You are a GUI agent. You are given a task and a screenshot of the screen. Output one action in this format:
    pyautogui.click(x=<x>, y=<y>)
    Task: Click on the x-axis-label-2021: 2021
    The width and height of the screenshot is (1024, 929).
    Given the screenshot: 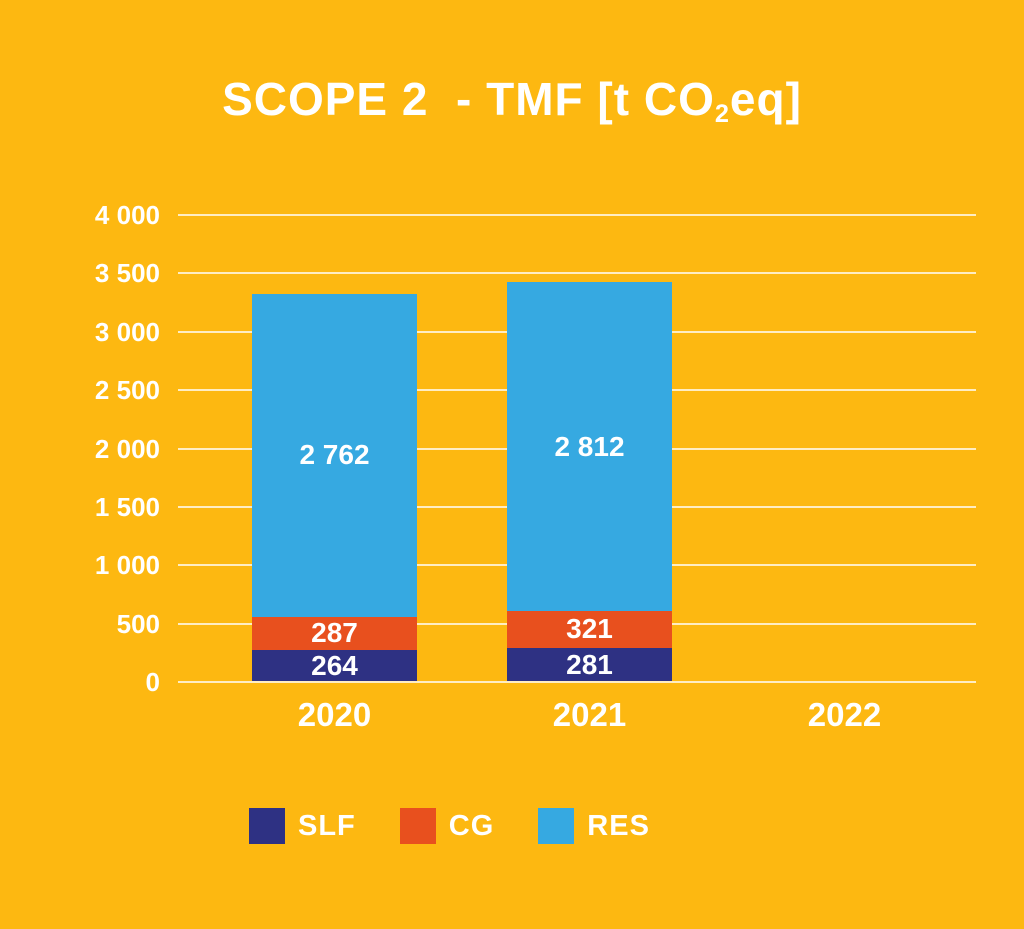 What is the action you would take?
    pyautogui.click(x=589, y=714)
    